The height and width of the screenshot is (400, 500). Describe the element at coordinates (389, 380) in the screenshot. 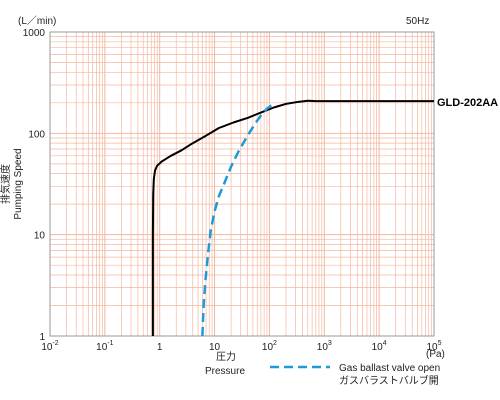

I see `legend-label-jp: ガスバラストバルブ開` at that location.